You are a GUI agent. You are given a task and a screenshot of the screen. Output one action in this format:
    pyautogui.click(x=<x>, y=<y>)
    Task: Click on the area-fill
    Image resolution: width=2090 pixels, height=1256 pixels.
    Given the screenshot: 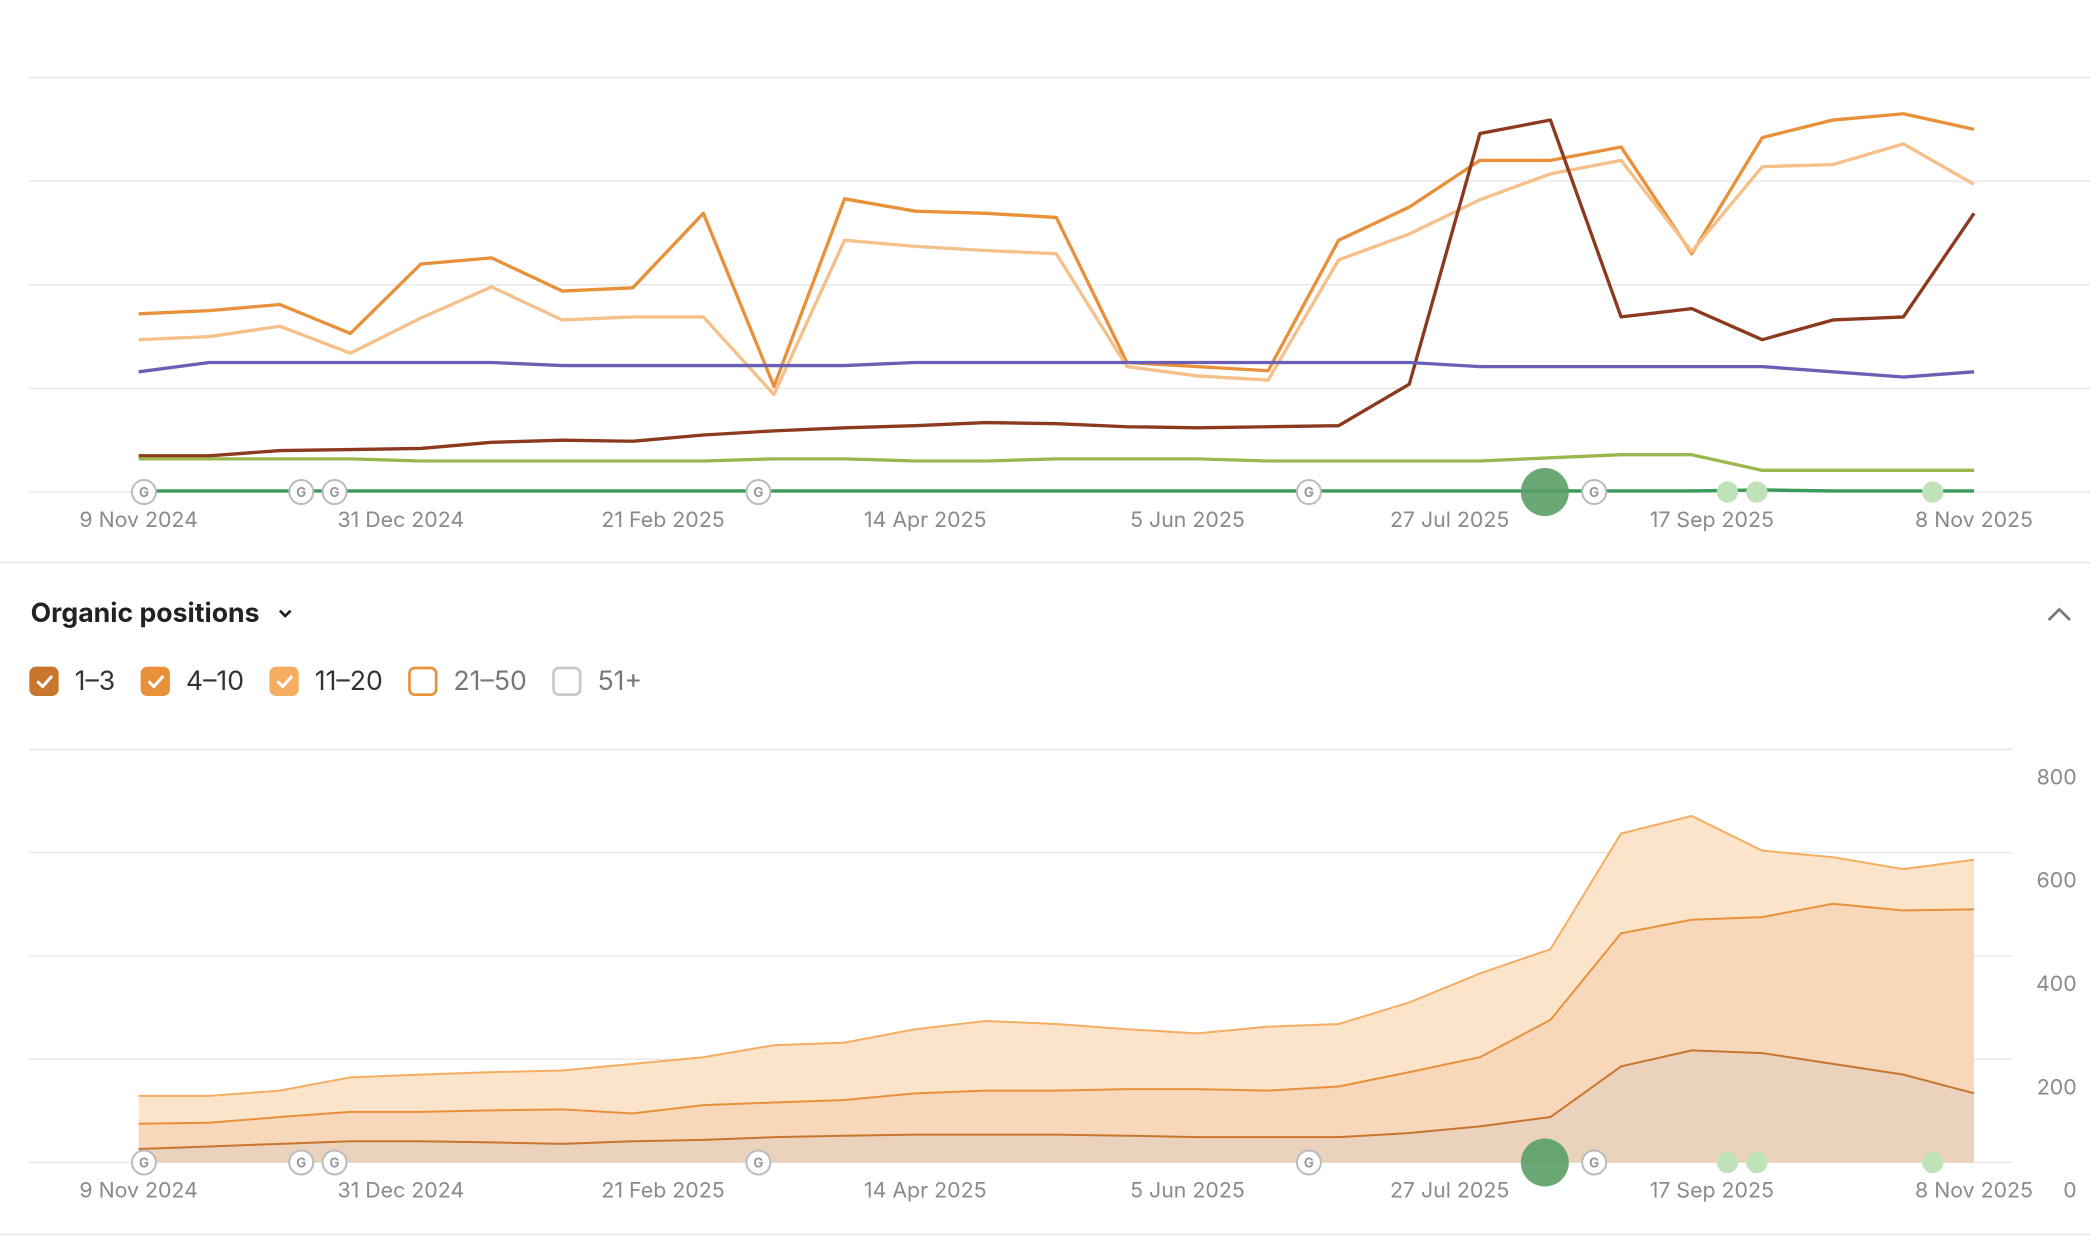 What is the action you would take?
    pyautogui.click(x=1056, y=1106)
    